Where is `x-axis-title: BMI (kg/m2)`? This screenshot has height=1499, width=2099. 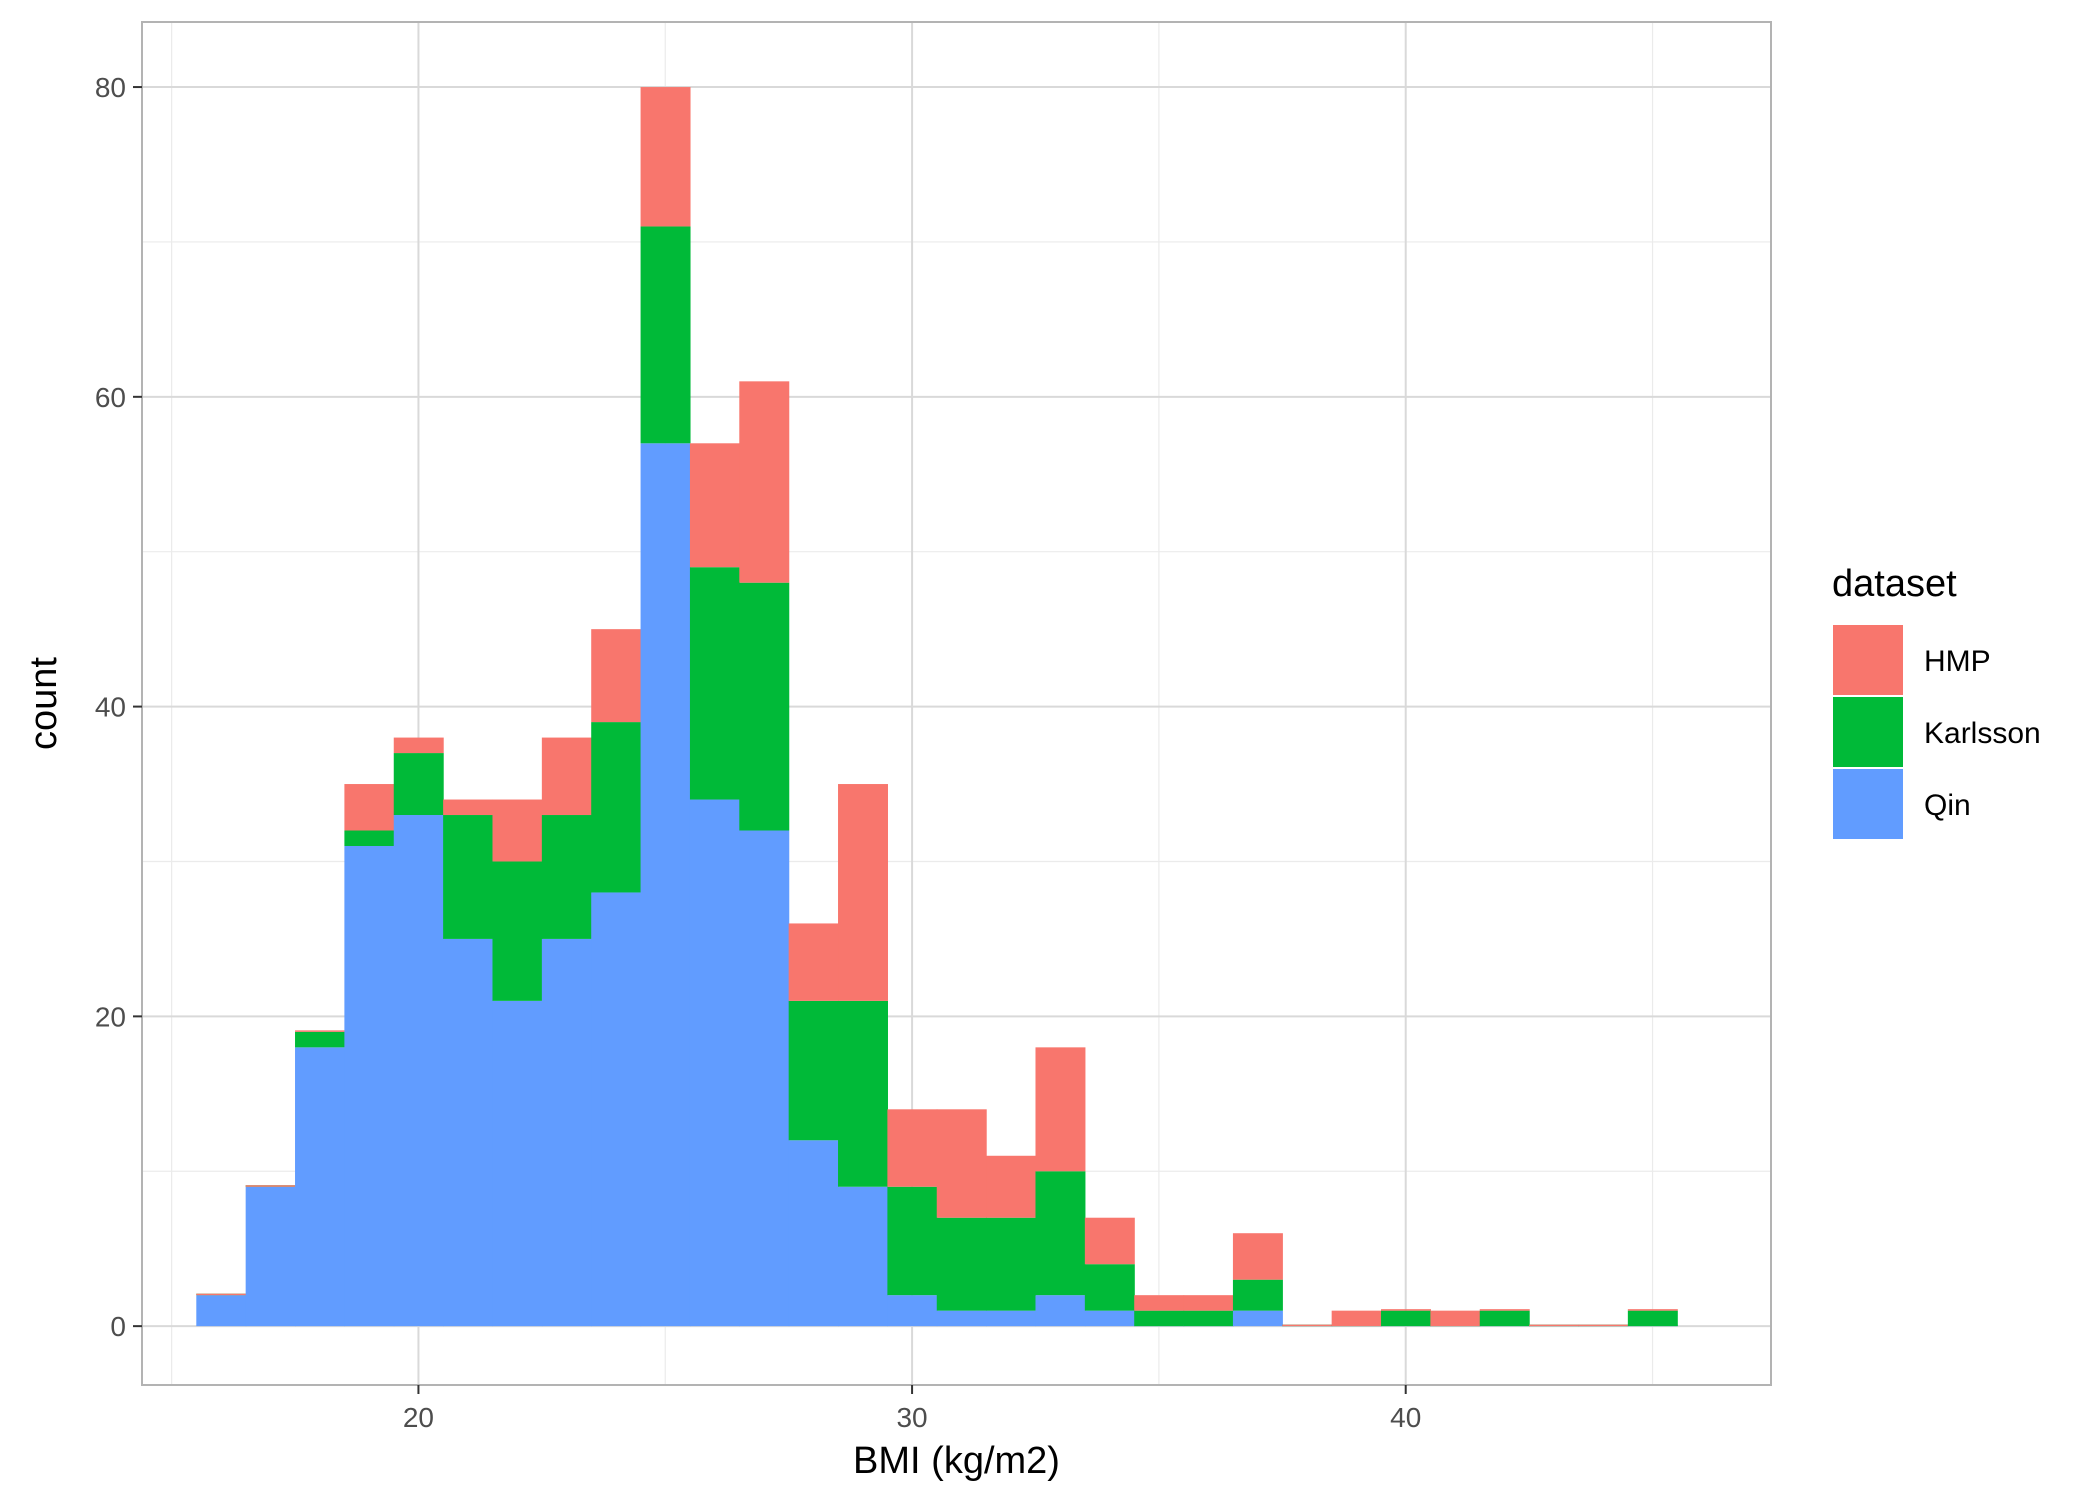 x-axis-title: BMI (kg/m2) is located at coordinates (956, 1461).